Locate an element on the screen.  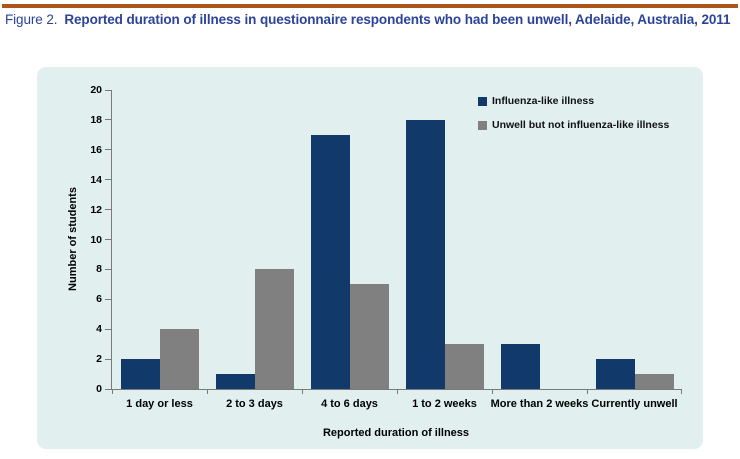
y-tick-label: 8 is located at coordinates (99, 269).